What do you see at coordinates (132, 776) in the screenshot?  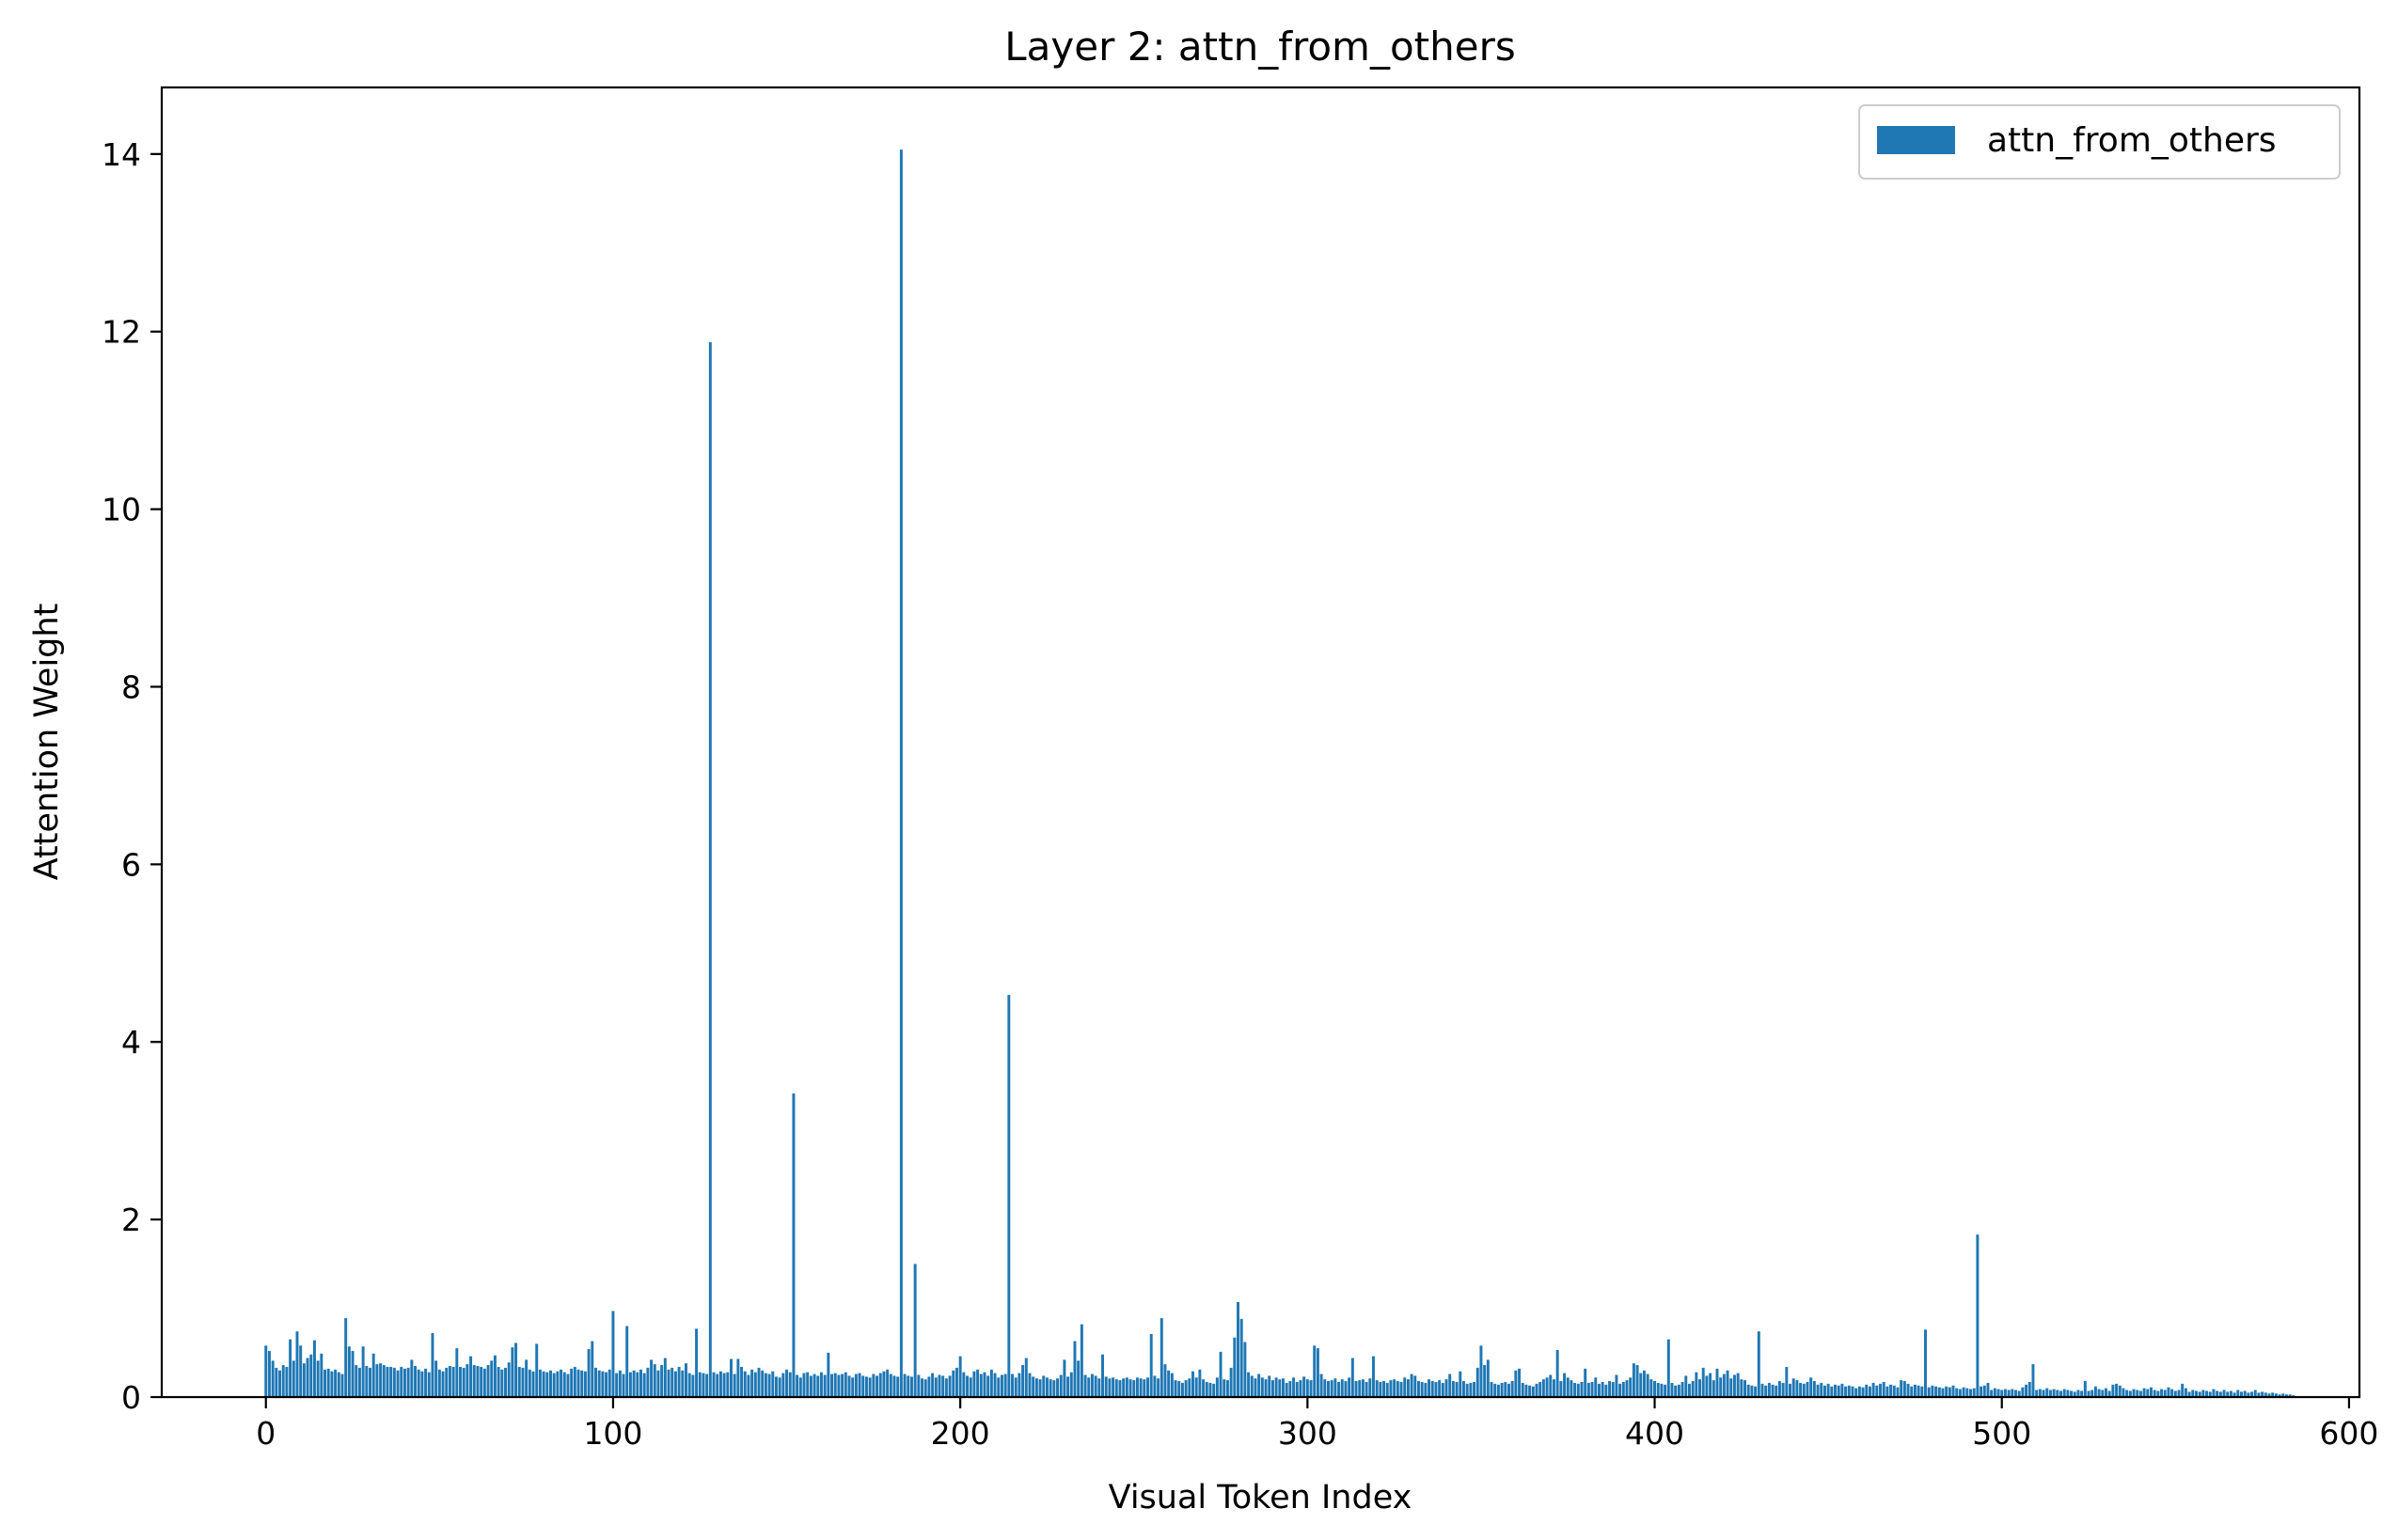 I see `y-axis-ticks: 0 2 4 6 8 10 12 14` at bounding box center [132, 776].